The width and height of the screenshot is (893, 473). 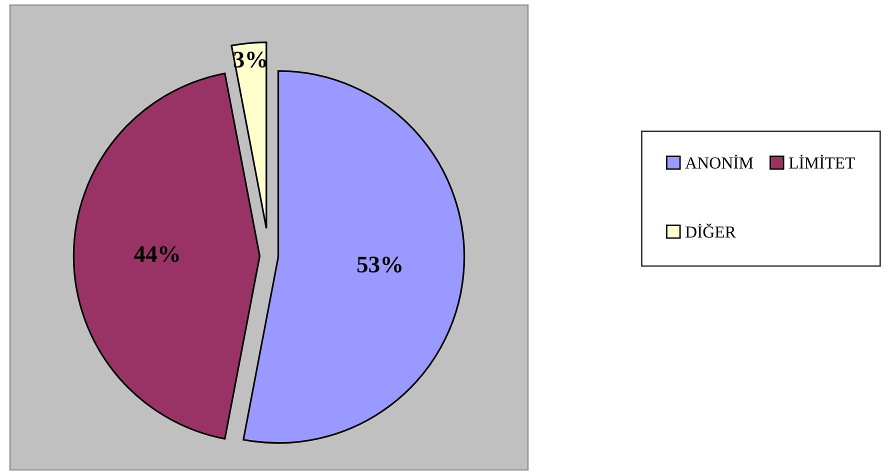 What do you see at coordinates (711, 230) in the screenshot?
I see `legend-label: DİĞER` at bounding box center [711, 230].